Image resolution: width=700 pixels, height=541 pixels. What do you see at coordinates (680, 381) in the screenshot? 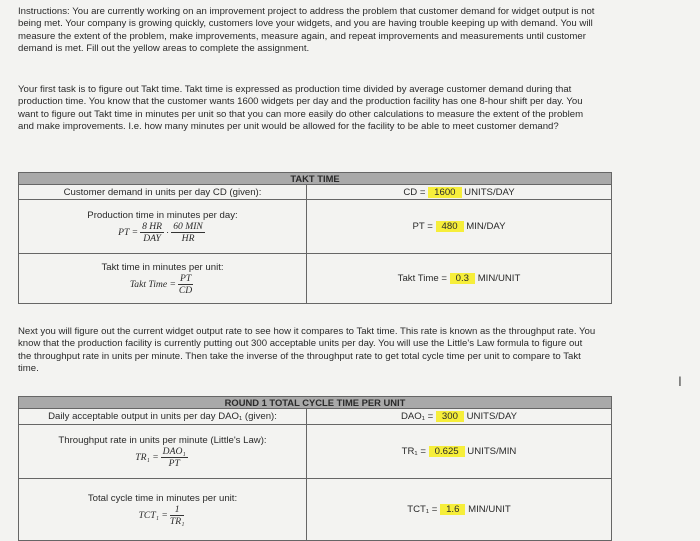
I see `text-cursor-icon: I` at bounding box center [680, 381].